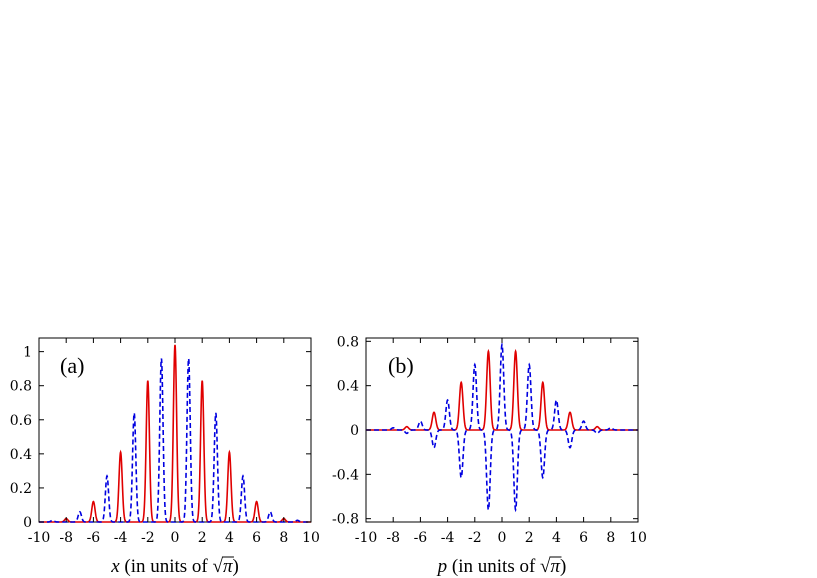  What do you see at coordinates (366, 538) in the screenshot?
I see `panel-b-xtick-label: -10` at bounding box center [366, 538].